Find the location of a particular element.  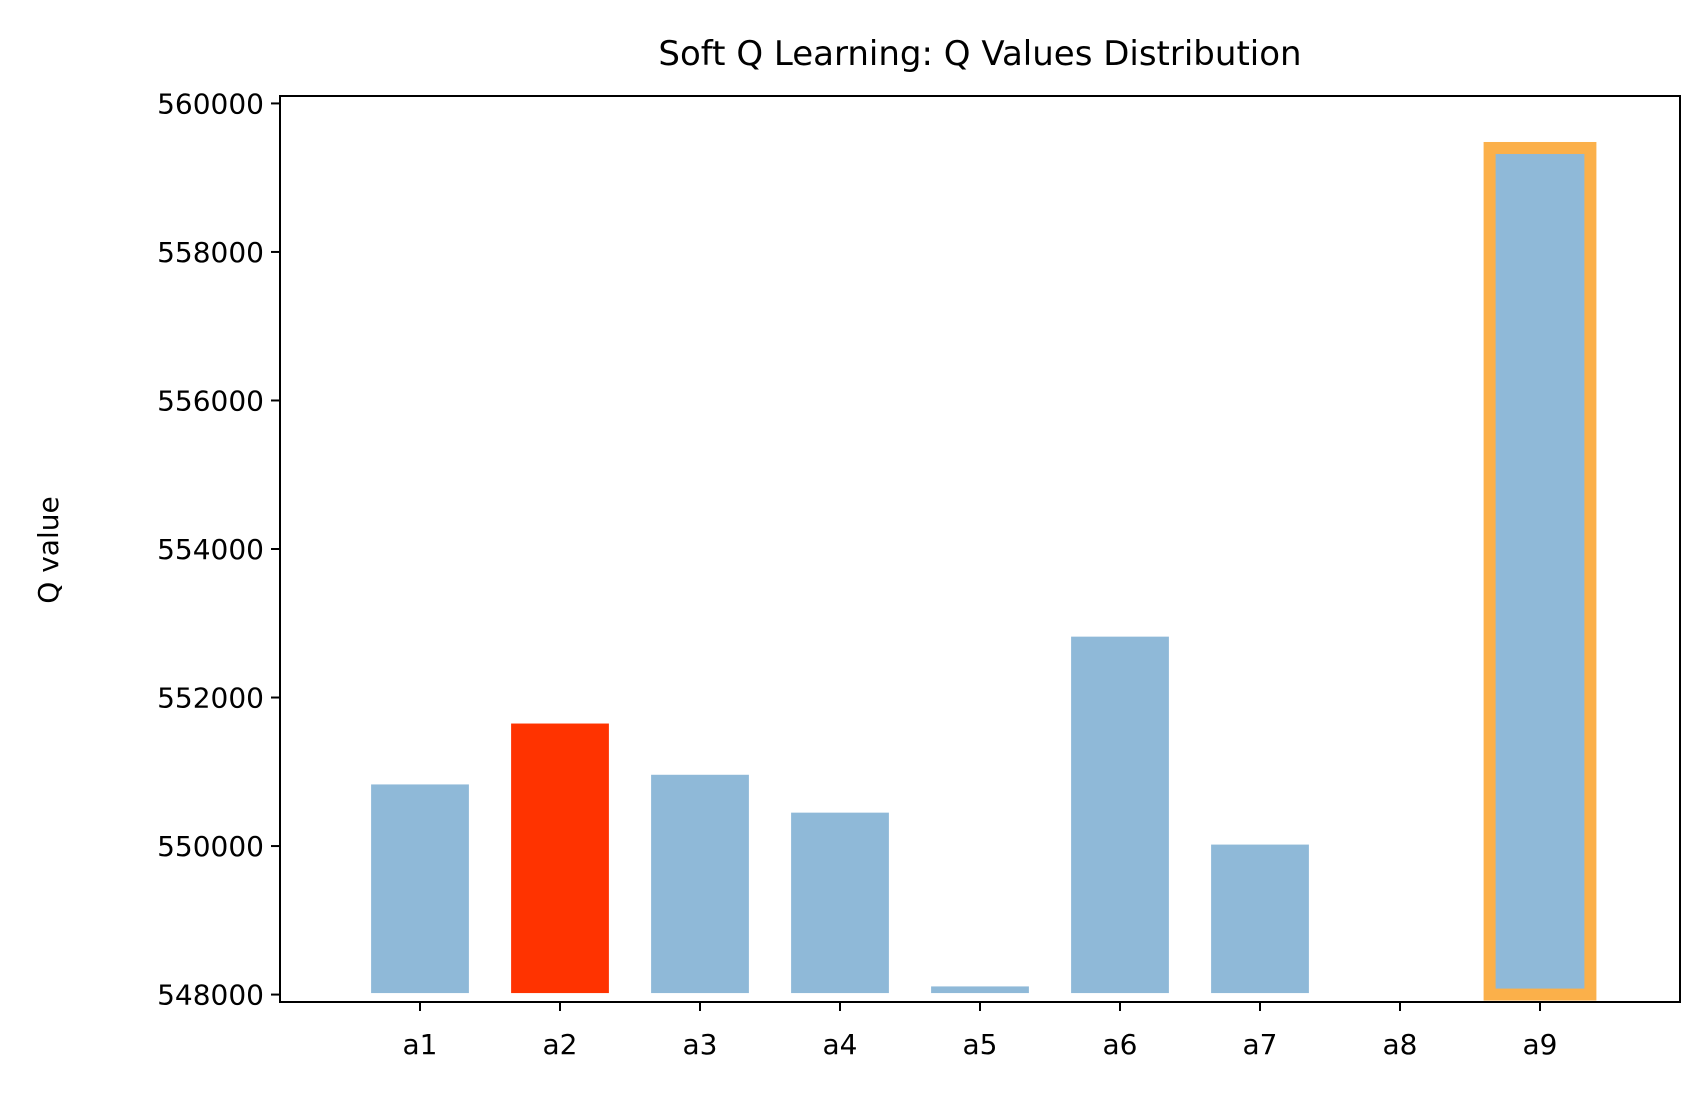

y-tick-label: 556000 is located at coordinates (210, 400).